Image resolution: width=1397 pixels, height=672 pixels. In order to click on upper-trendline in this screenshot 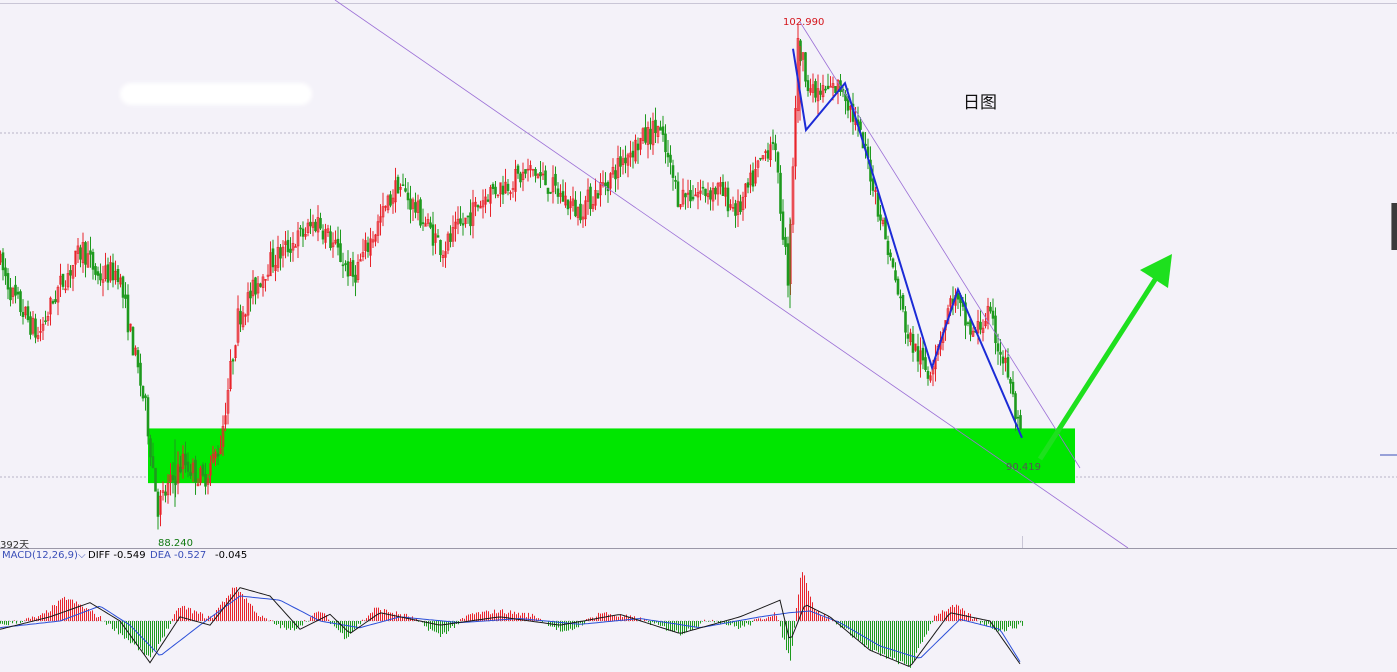, I will do `click(940, 245)`.